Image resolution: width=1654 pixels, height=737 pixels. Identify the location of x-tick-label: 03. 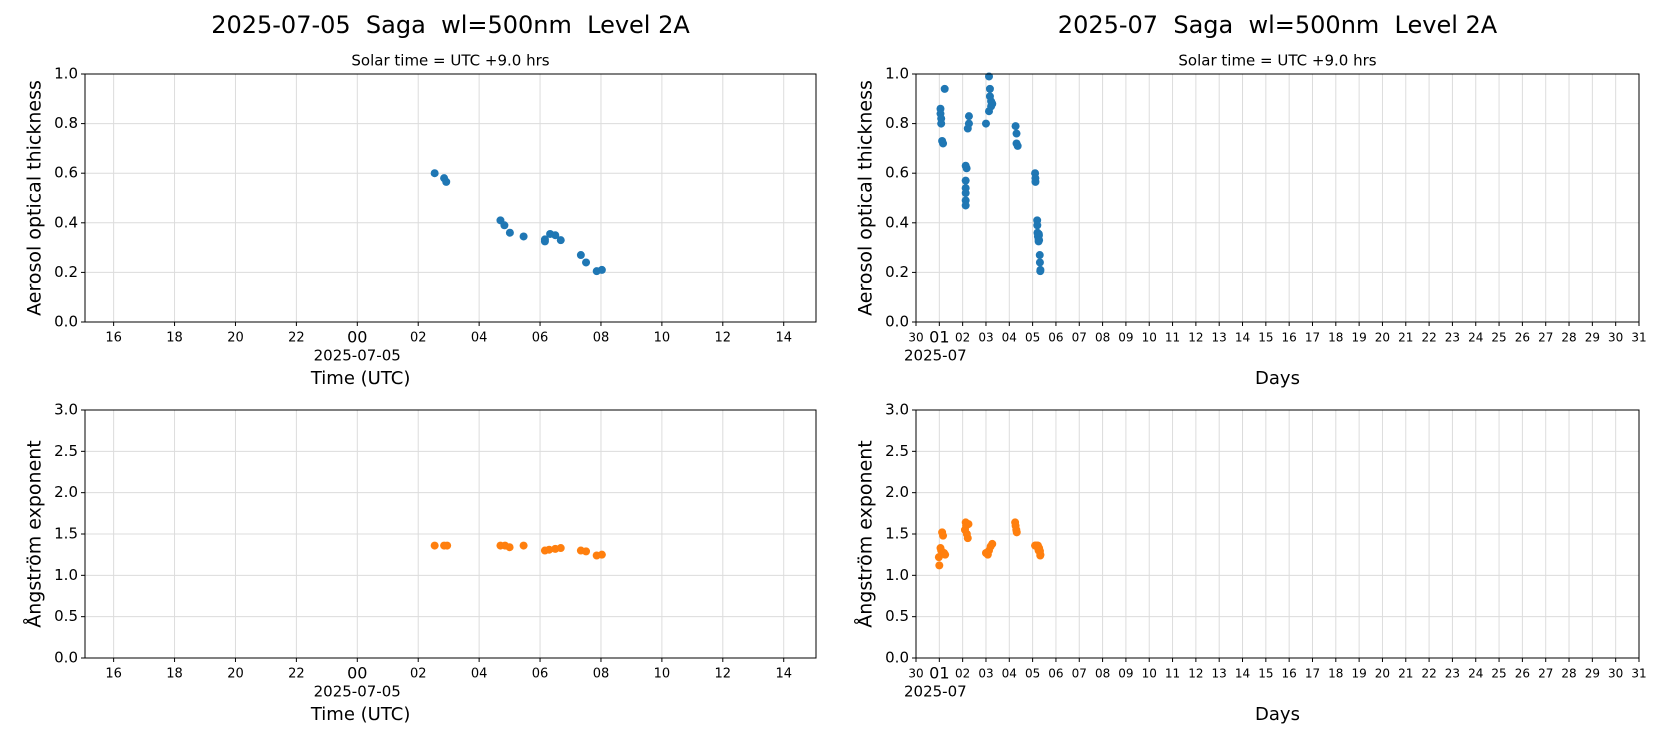
(985, 338).